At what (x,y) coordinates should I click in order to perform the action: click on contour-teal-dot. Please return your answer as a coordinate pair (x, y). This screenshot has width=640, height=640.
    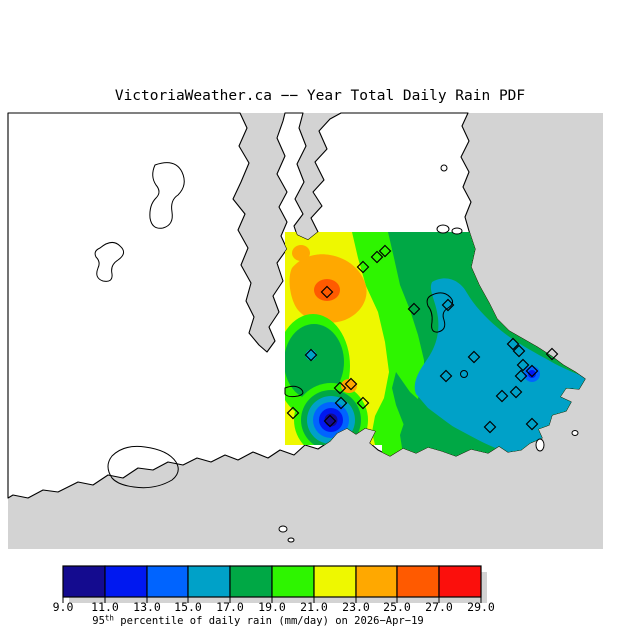
    Looking at the image, I should click on (311, 355).